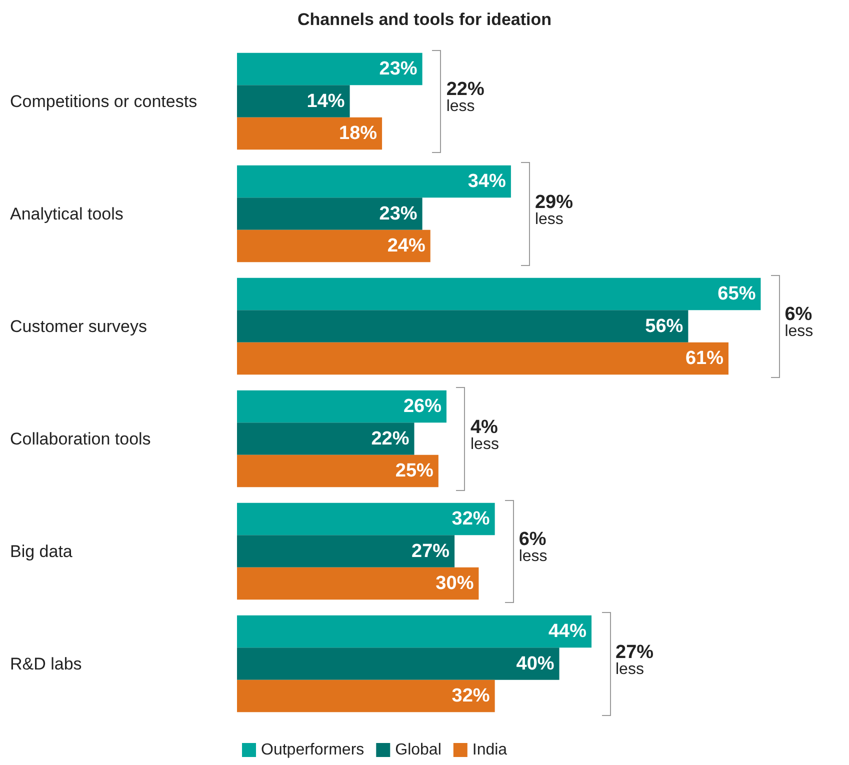  Describe the element at coordinates (664, 326) in the screenshot. I see `data-label: 56%` at that location.